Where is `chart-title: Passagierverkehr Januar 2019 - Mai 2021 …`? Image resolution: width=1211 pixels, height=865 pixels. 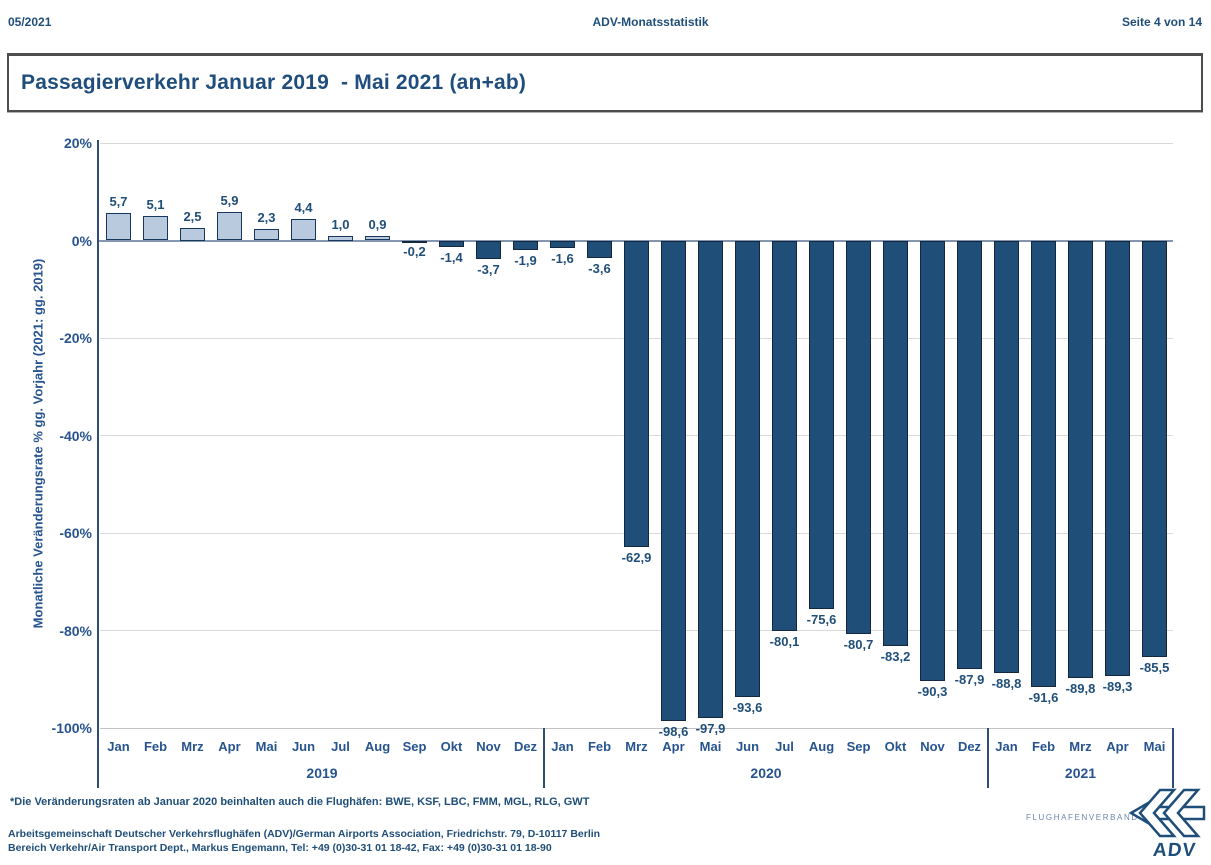
chart-title: Passagierverkehr Januar 2019 - Mai 2021 … is located at coordinates (274, 82).